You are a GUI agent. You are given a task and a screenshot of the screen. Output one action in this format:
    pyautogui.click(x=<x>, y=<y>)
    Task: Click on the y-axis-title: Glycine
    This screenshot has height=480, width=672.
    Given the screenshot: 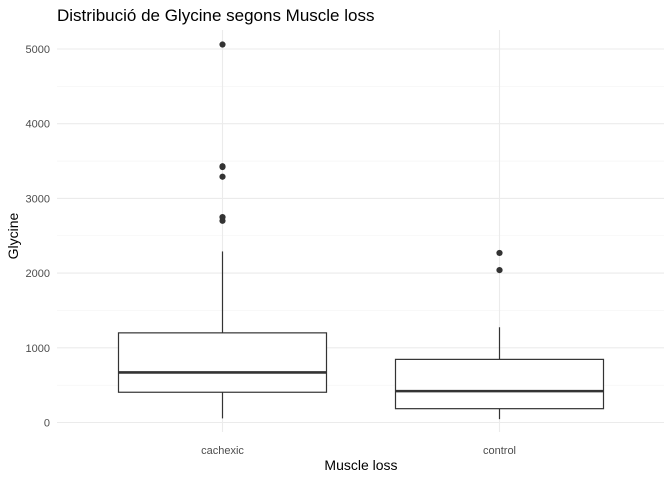 What is the action you would take?
    pyautogui.click(x=13, y=235)
    